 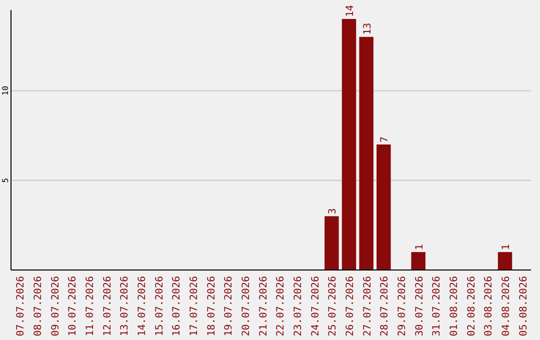 What do you see at coordinates (194, 306) in the screenshot?
I see `x-tick-label: 17.07.2026` at bounding box center [194, 306].